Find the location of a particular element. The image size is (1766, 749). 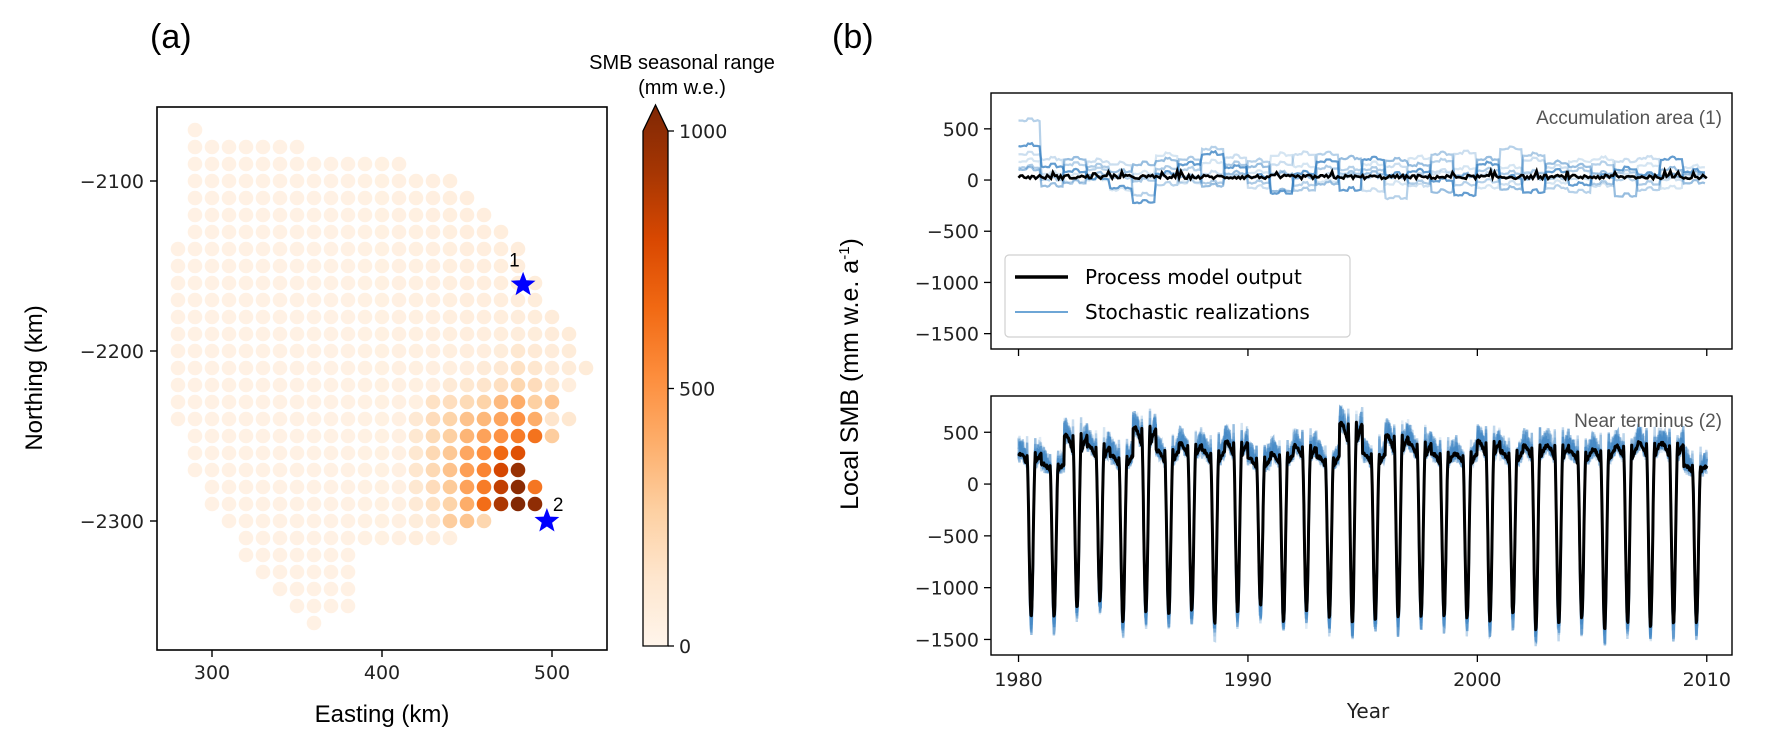

process-model-line is located at coordinates (1363, 526).